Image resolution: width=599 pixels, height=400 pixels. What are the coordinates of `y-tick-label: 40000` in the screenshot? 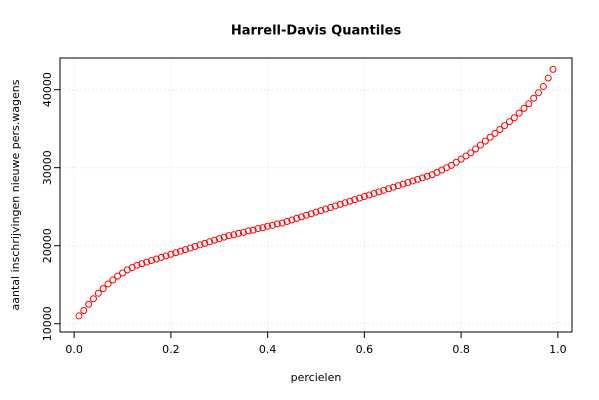 It's located at (47, 89).